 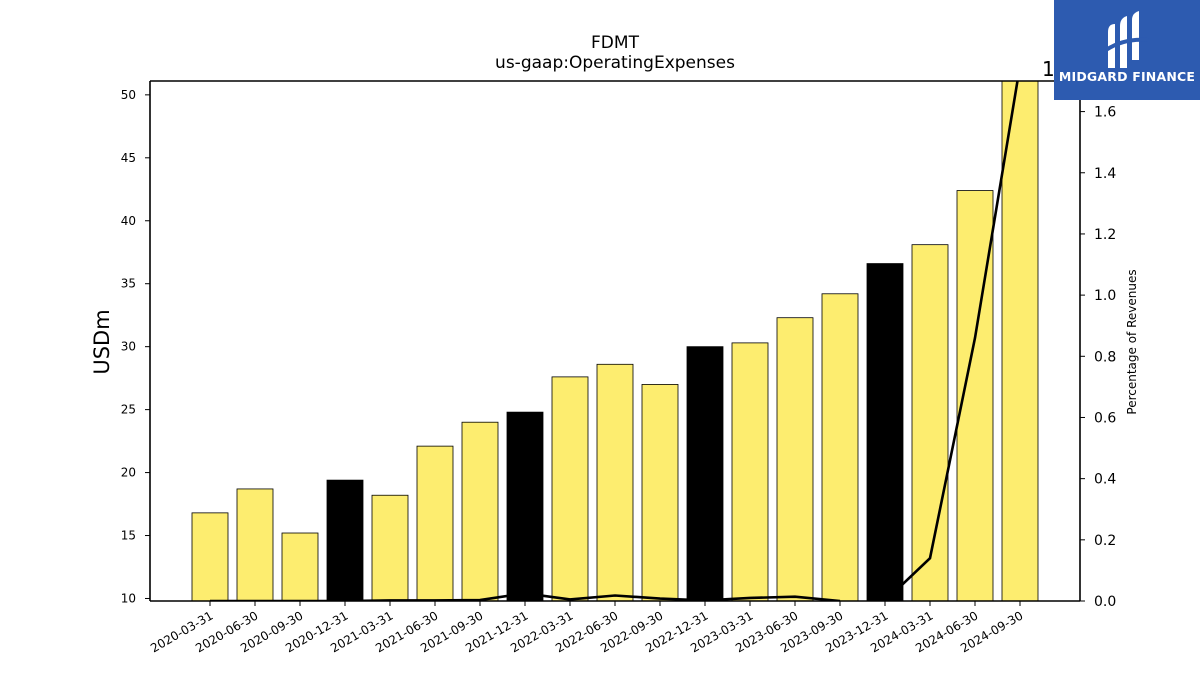 What do you see at coordinates (128, 95) in the screenshot?
I see `y-tick-label: 50` at bounding box center [128, 95].